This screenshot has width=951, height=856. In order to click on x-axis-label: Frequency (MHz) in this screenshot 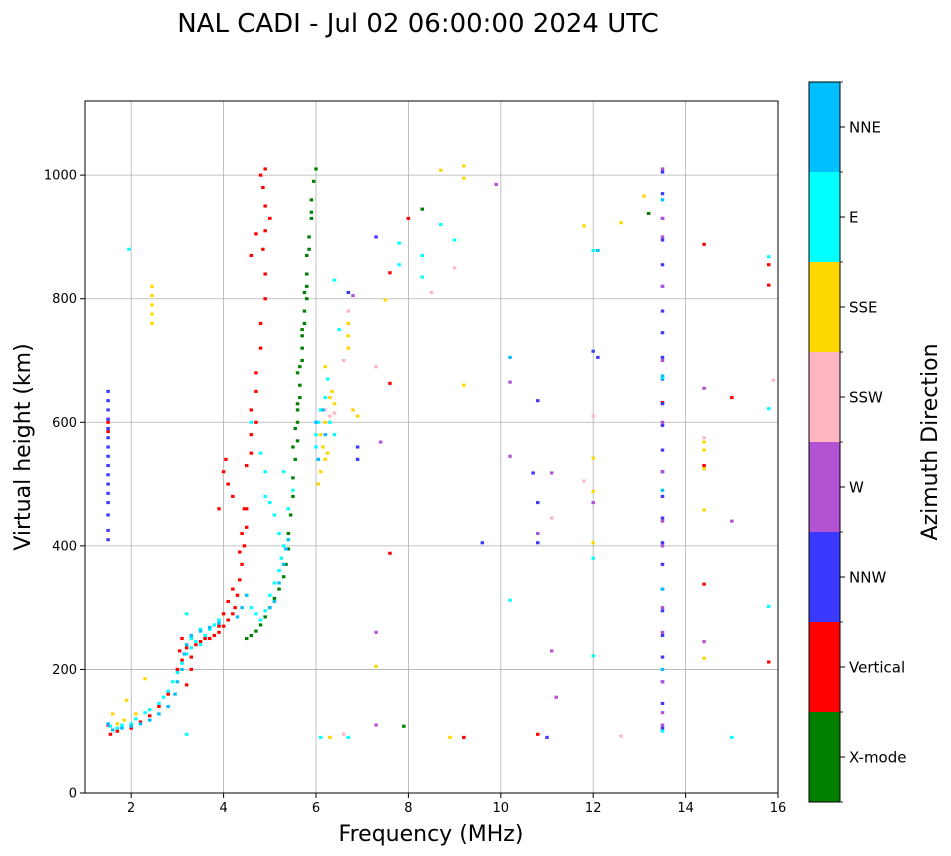, I will do `click(431, 834)`.